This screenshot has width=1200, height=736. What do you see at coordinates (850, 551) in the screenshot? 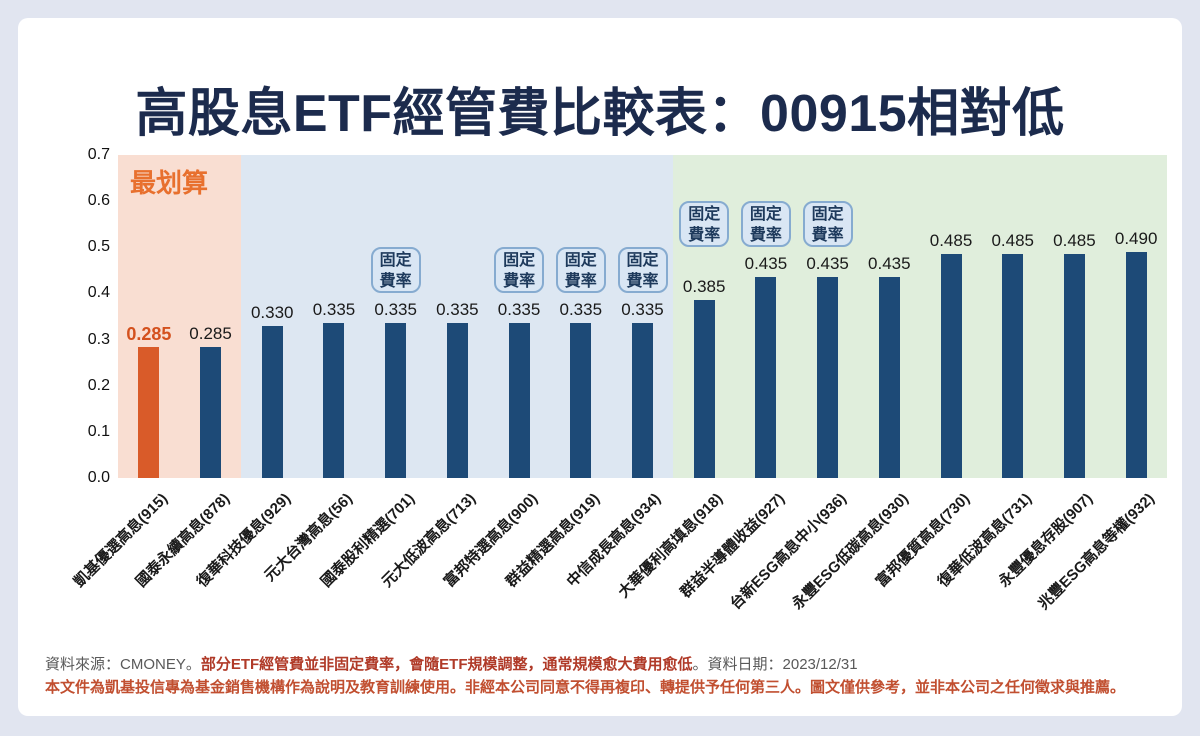
I see `x-axis-label-text: 永豐ESG低碳高息(930)` at bounding box center [850, 551].